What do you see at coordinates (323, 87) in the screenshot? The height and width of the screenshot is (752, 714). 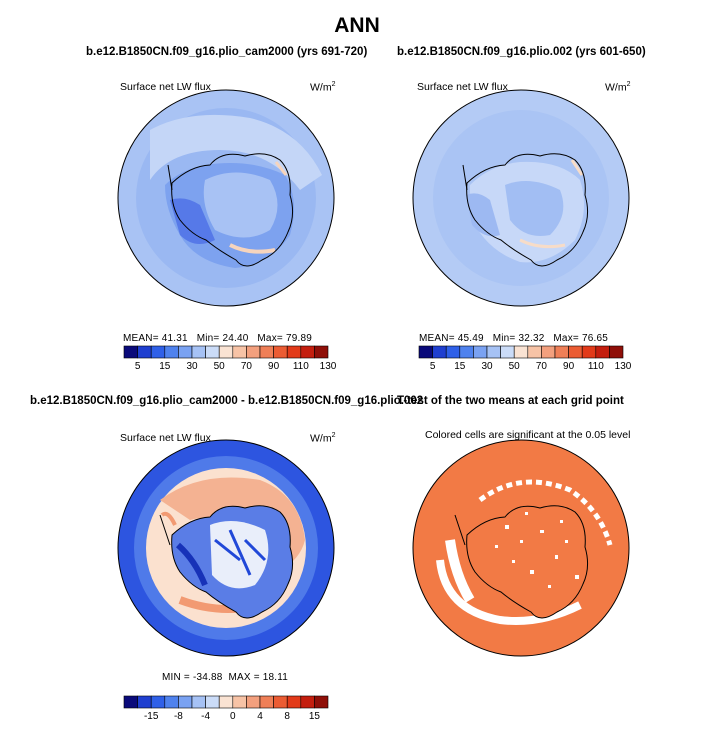 I see `top-left-units: W/m2` at bounding box center [323, 87].